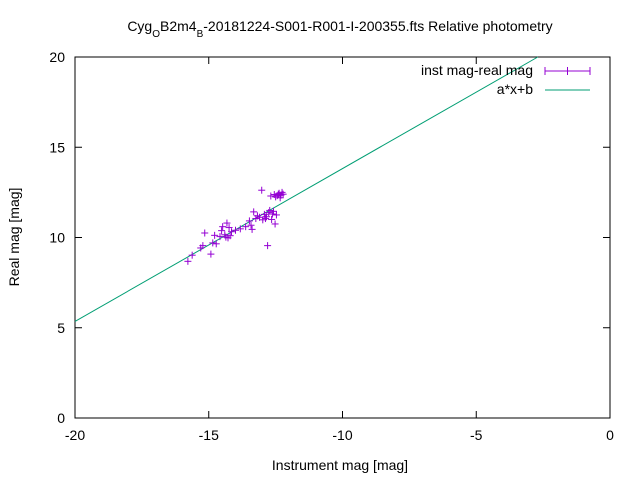 This screenshot has width=640, height=480. Describe the element at coordinates (209, 435) in the screenshot. I see `x-tick-label: -15` at that location.